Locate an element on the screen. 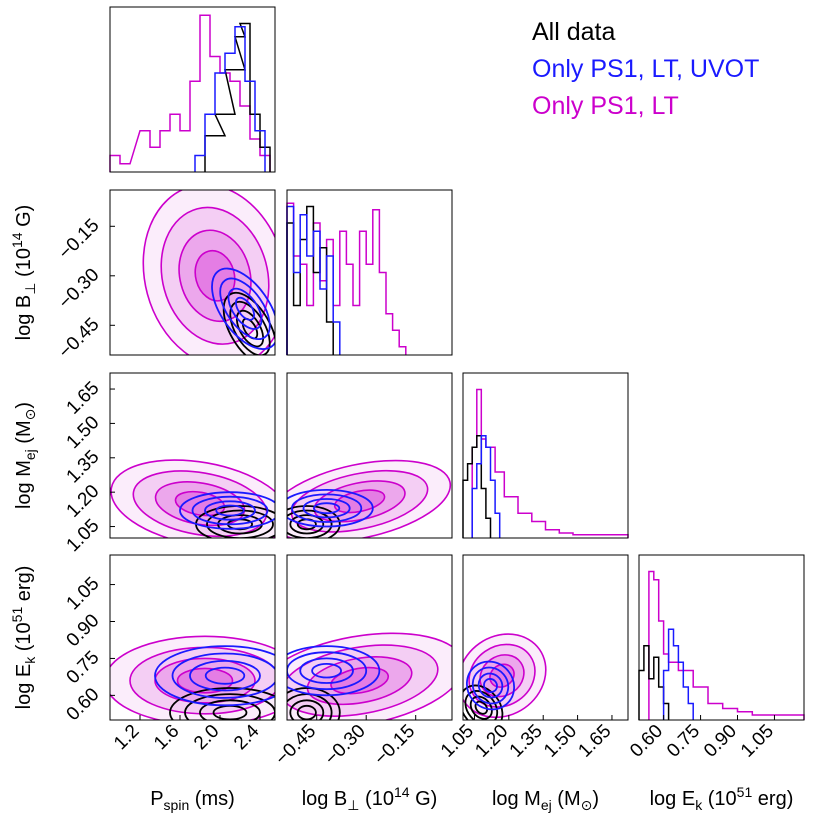 The image size is (818, 818). x-tick-label-m: 1.50 is located at coordinates (560, 741).